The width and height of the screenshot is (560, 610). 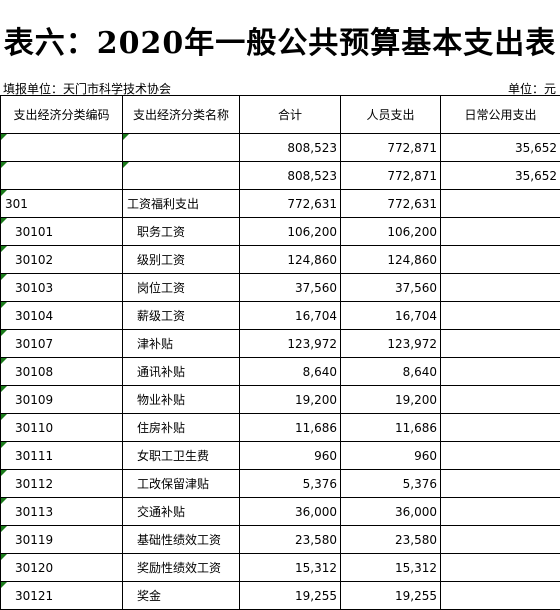 I want to click on cell-code: 301, so click(x=61, y=203).